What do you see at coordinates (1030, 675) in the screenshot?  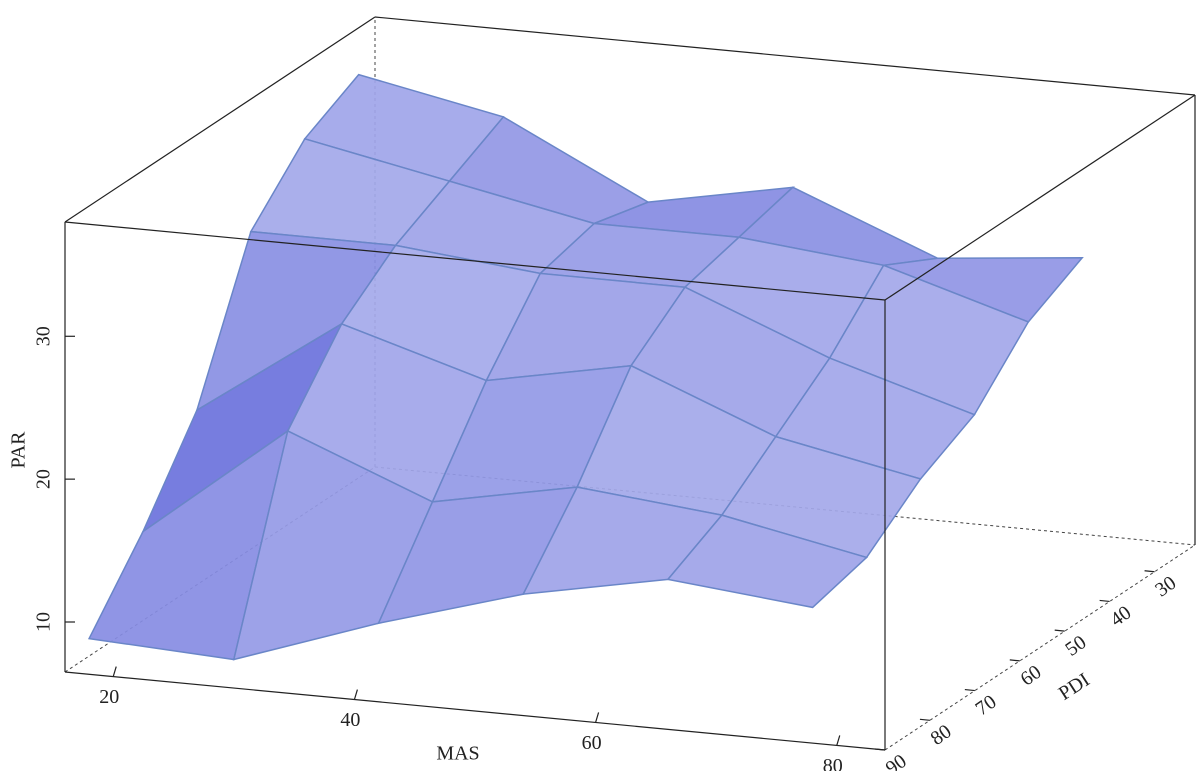 I see `y-tick-label: 60` at bounding box center [1030, 675].